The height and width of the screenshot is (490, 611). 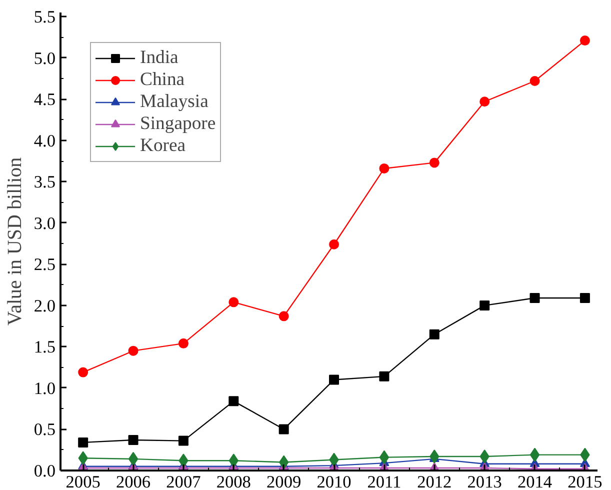 What do you see at coordinates (534, 481) in the screenshot?
I see `x-tick-label: 2014` at bounding box center [534, 481].